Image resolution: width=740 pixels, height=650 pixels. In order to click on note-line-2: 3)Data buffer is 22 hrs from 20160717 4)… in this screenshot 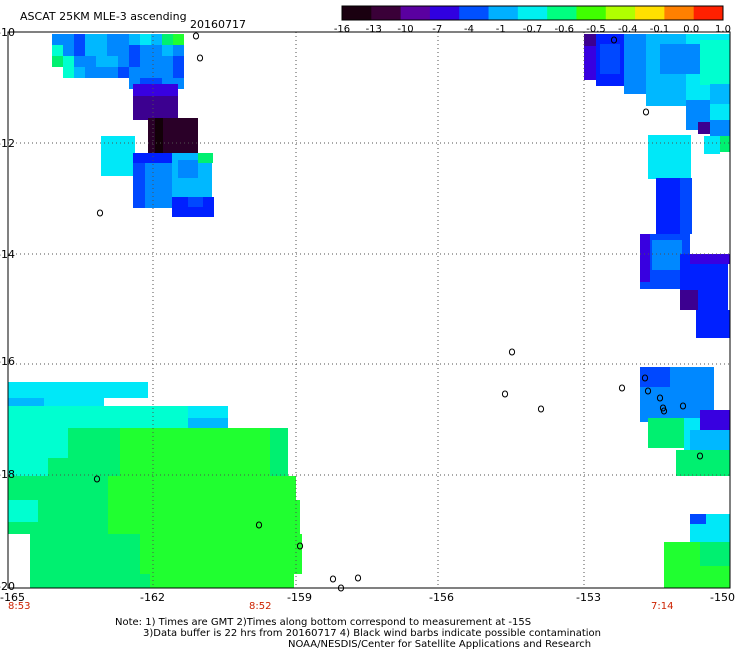, I will do `click(372, 633)`.